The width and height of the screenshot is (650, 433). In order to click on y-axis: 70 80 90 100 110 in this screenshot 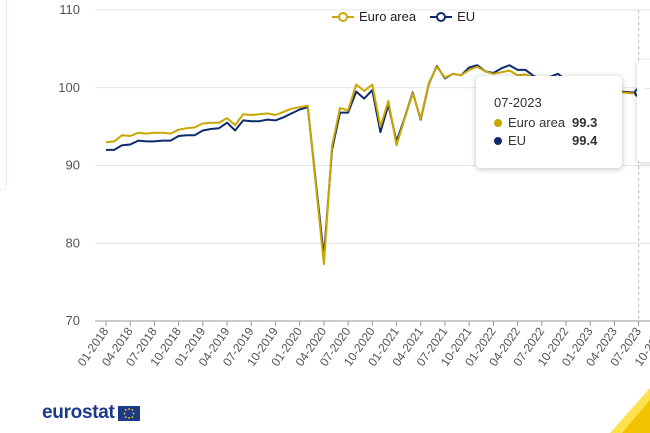, I will do `click(69, 165)`.